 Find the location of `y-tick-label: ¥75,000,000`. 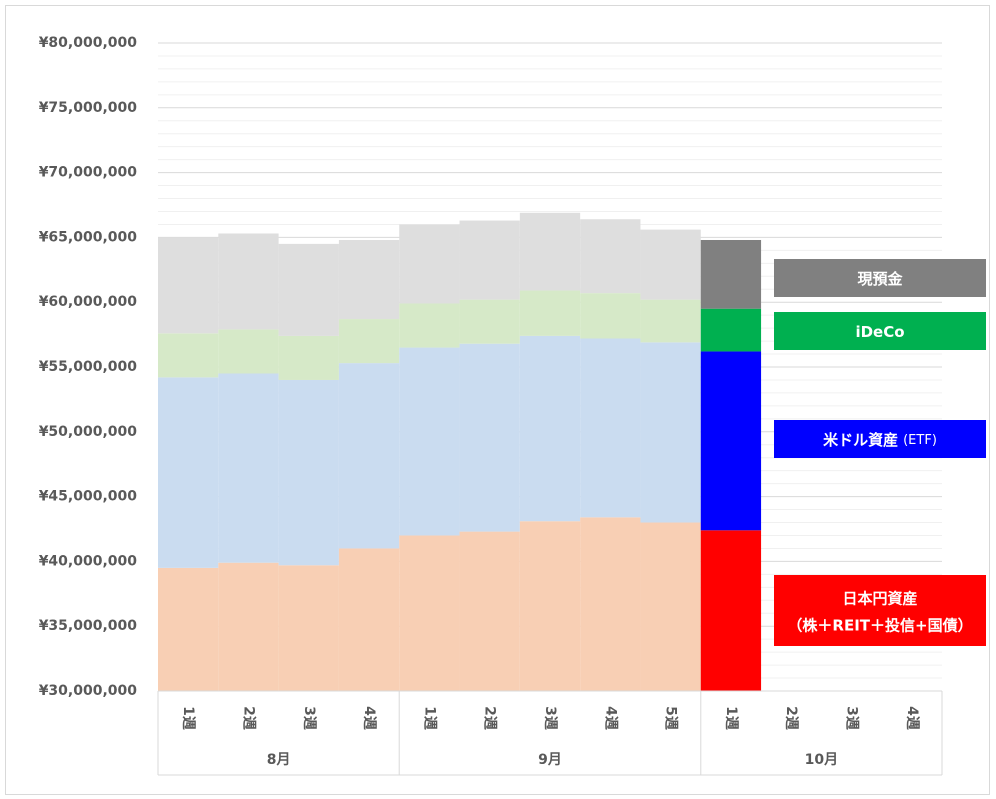

y-tick-label: ¥75,000,000 is located at coordinates (88, 108).